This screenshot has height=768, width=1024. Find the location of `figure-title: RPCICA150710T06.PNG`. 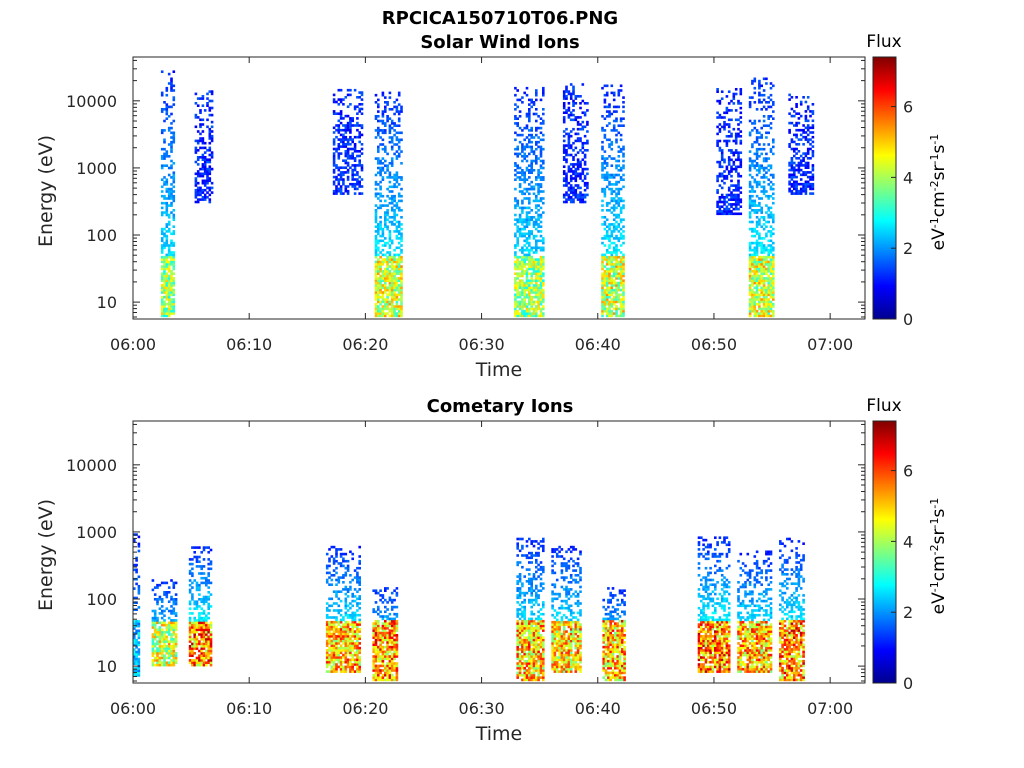

figure-title: RPCICA150710T06.PNG is located at coordinates (500, 18).